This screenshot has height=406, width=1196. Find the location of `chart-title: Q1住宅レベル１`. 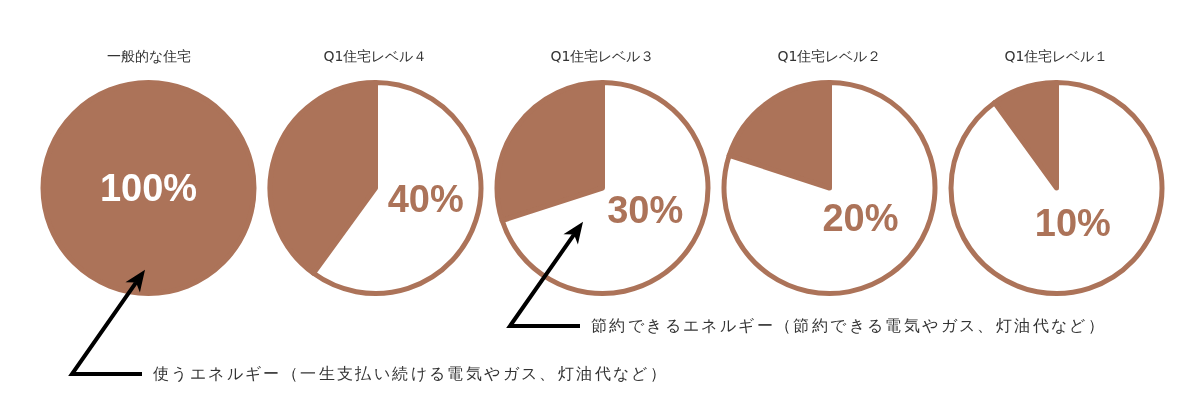

chart-title: Q1住宅レベル１ is located at coordinates (1056, 56).